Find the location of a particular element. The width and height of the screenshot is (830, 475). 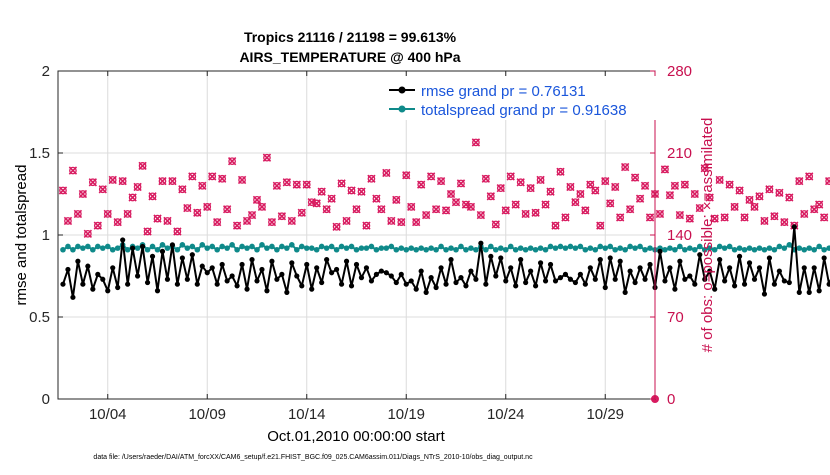

legend-spread-marker is located at coordinates (402, 109).